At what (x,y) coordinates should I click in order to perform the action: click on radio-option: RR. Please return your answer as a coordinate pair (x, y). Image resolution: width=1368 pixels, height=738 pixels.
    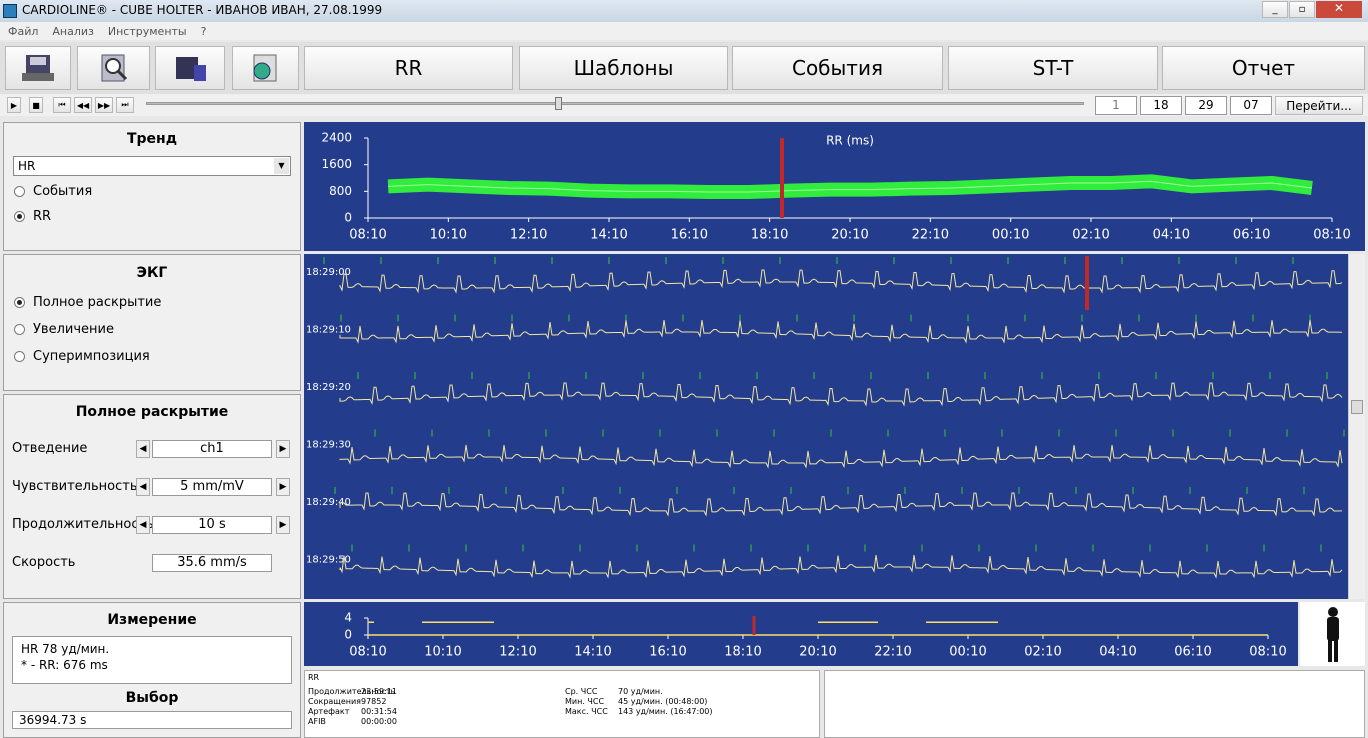
    Looking at the image, I should click on (32, 216).